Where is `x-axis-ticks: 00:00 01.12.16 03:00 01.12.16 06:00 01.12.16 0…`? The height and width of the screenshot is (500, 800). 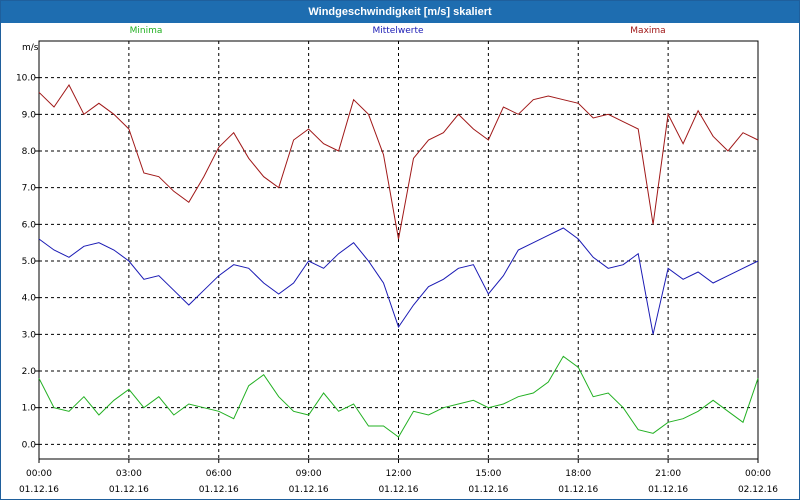
x-axis-ticks: 00:00 01.12.16 03:00 01.12.16 06:00 01.12.16 0… is located at coordinates (398, 477).